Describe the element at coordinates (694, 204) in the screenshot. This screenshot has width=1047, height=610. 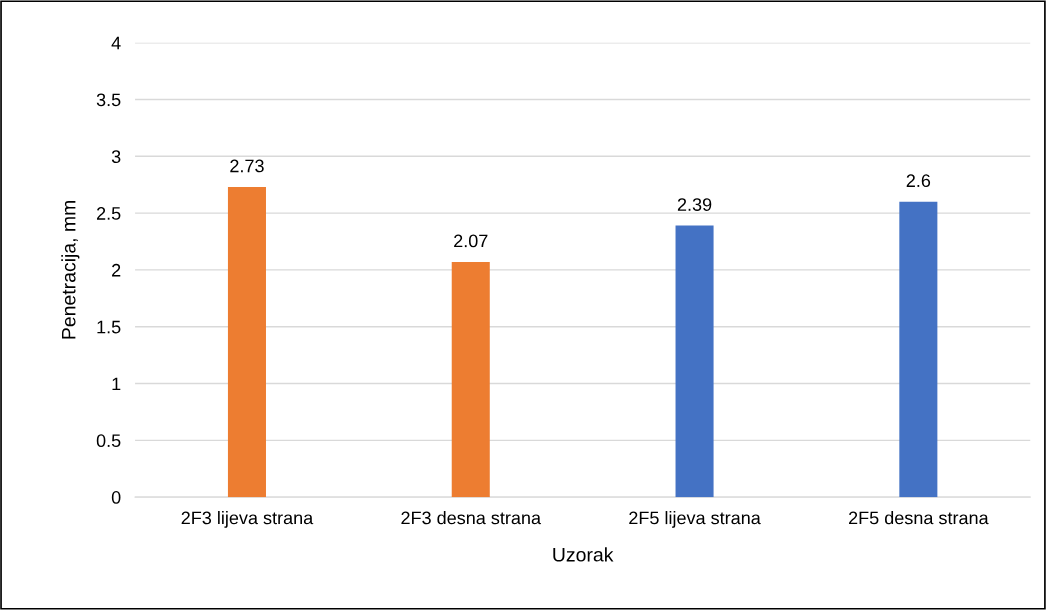
I see `data-label: 2.39` at that location.